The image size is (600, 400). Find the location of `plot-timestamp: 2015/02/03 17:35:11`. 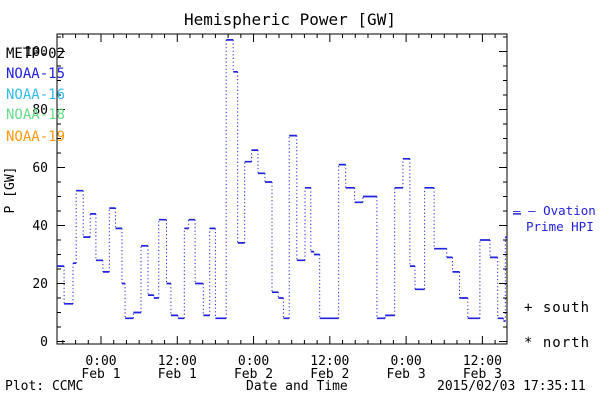

plot-timestamp: 2015/02/03 17:35:11 is located at coordinates (511, 386).